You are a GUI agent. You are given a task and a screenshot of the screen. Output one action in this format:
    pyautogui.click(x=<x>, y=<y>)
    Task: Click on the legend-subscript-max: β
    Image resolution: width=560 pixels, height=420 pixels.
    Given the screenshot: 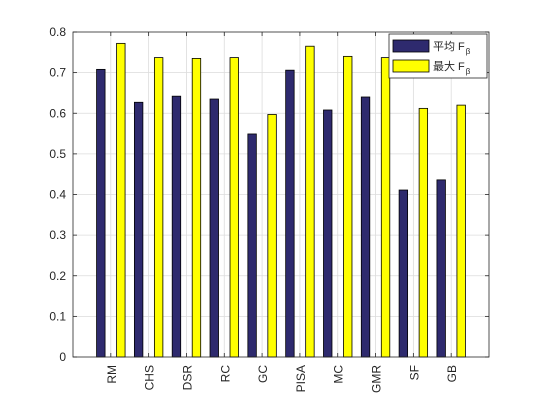 What is the action you would take?
    pyautogui.click(x=468, y=71)
    